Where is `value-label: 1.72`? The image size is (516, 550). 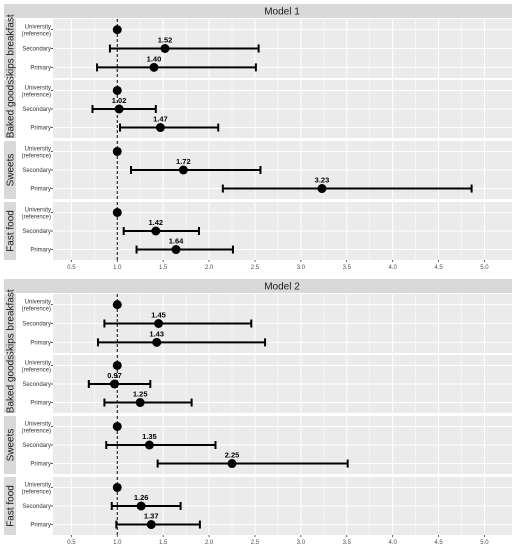 value-label: 1.72 is located at coordinates (183, 161).